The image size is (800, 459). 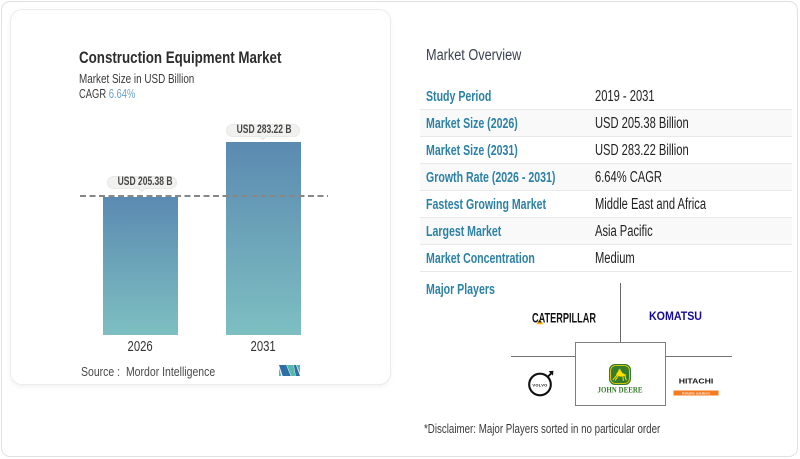 I want to click on svg-text: KOMATSU, so click(x=675, y=315).